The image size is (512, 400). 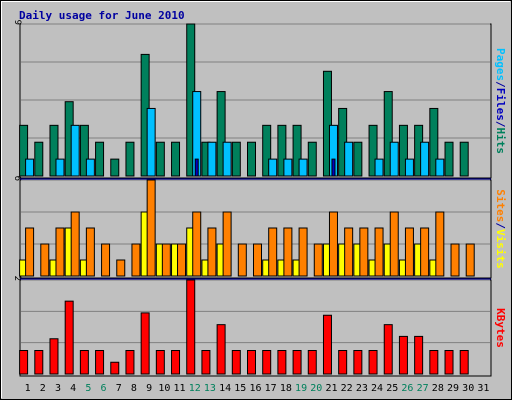 I want to click on series-legend-middle: Sites/Visits, so click(x=500, y=229).